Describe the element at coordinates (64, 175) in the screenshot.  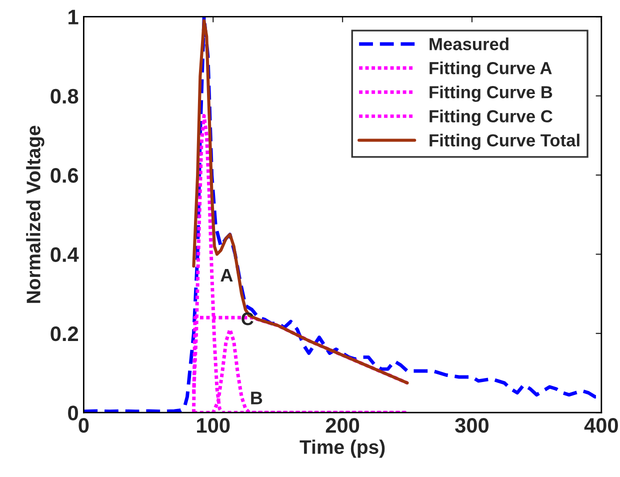
I see `y-tick-label: 0.6` at that location.